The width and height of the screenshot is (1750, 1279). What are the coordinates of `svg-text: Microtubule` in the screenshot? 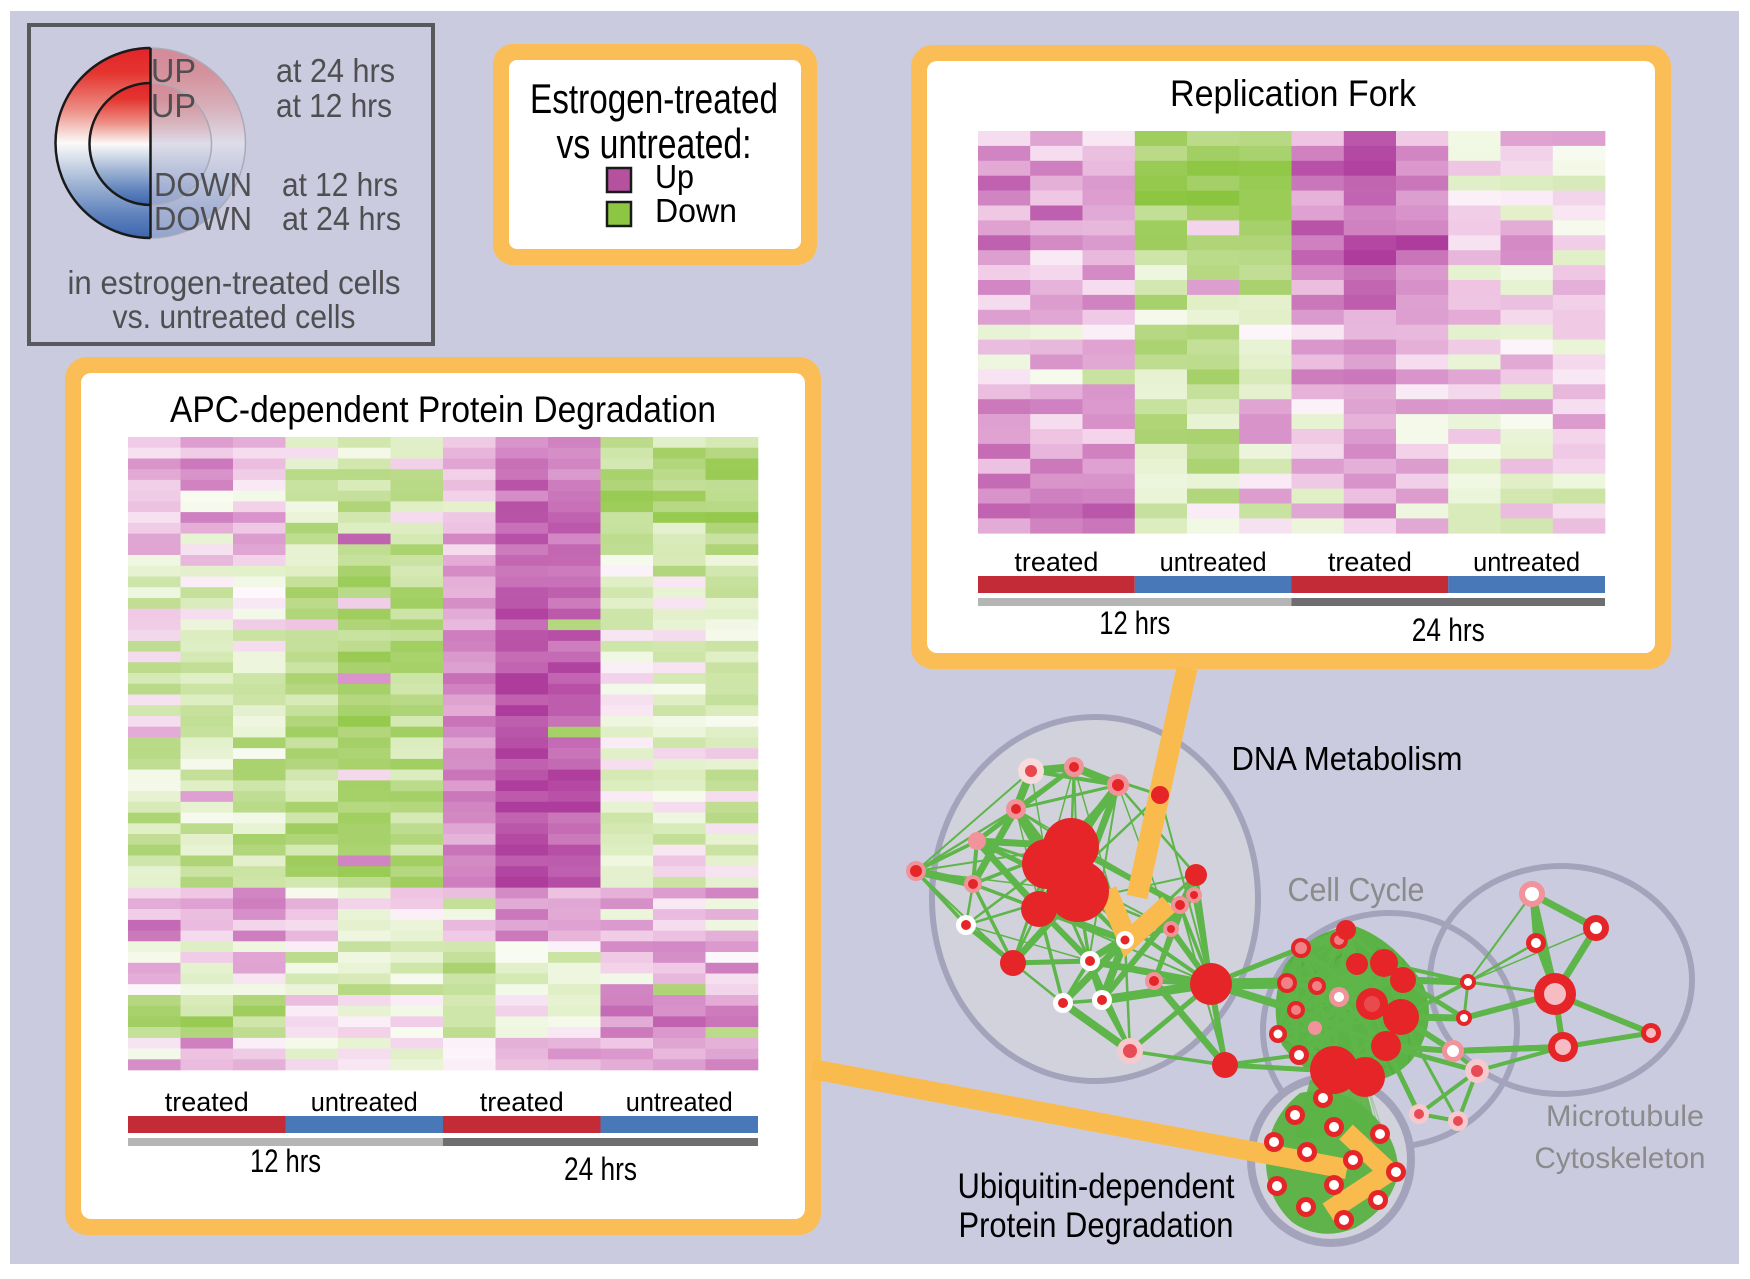 It's located at (1625, 1116).